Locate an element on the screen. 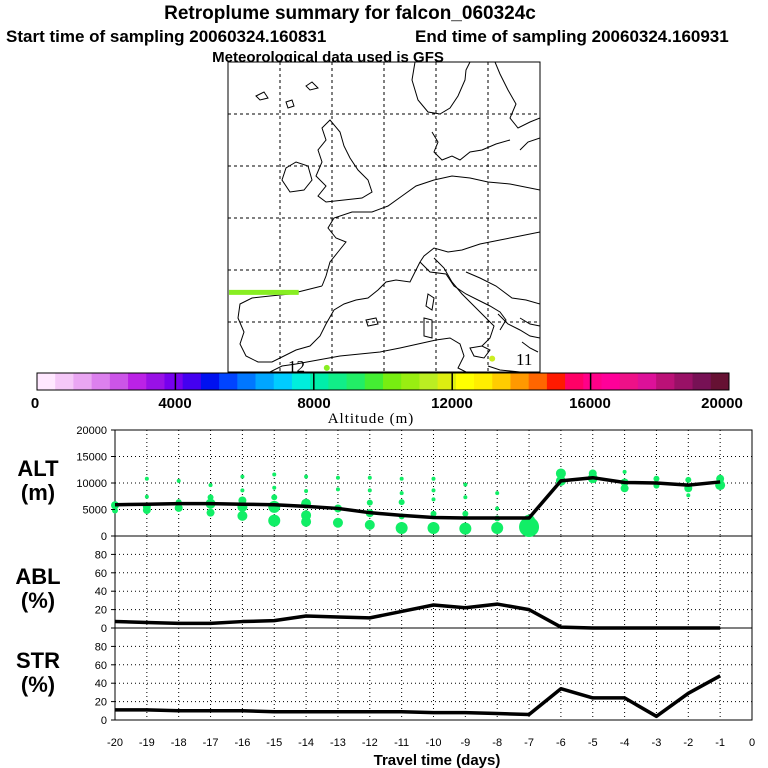 The height and width of the screenshot is (768, 768). colorbar-major-ticks is located at coordinates (383, 381).